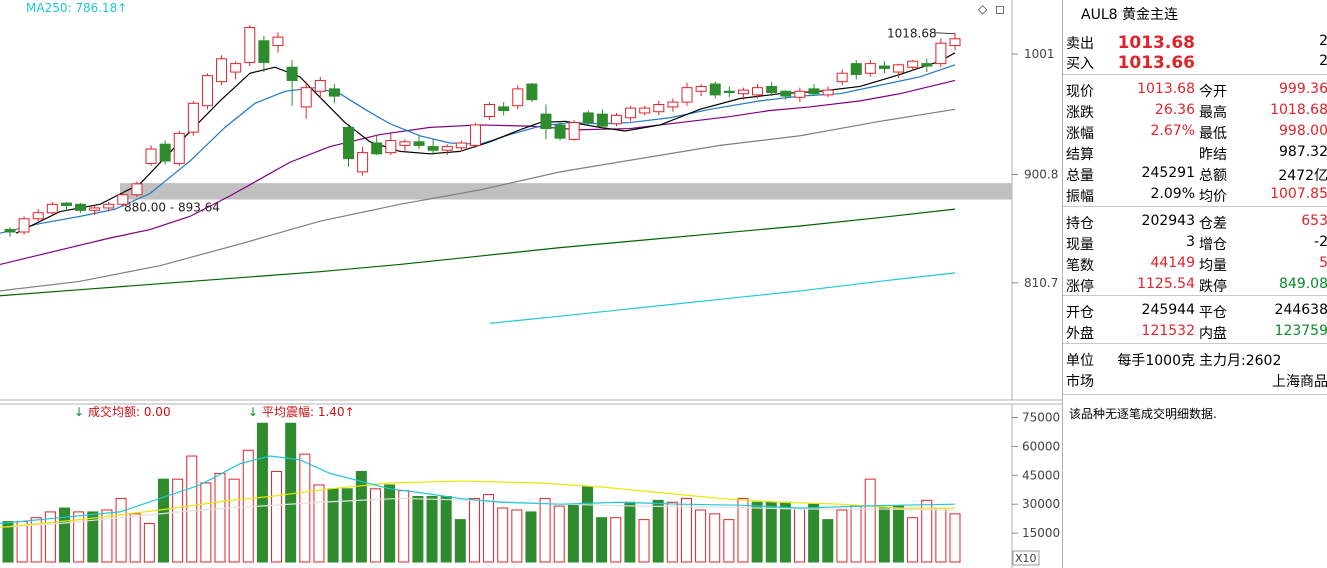 The width and height of the screenshot is (1327, 568). What do you see at coordinates (1303, 131) in the screenshot?
I see `quote-value: 998.00` at bounding box center [1303, 131].